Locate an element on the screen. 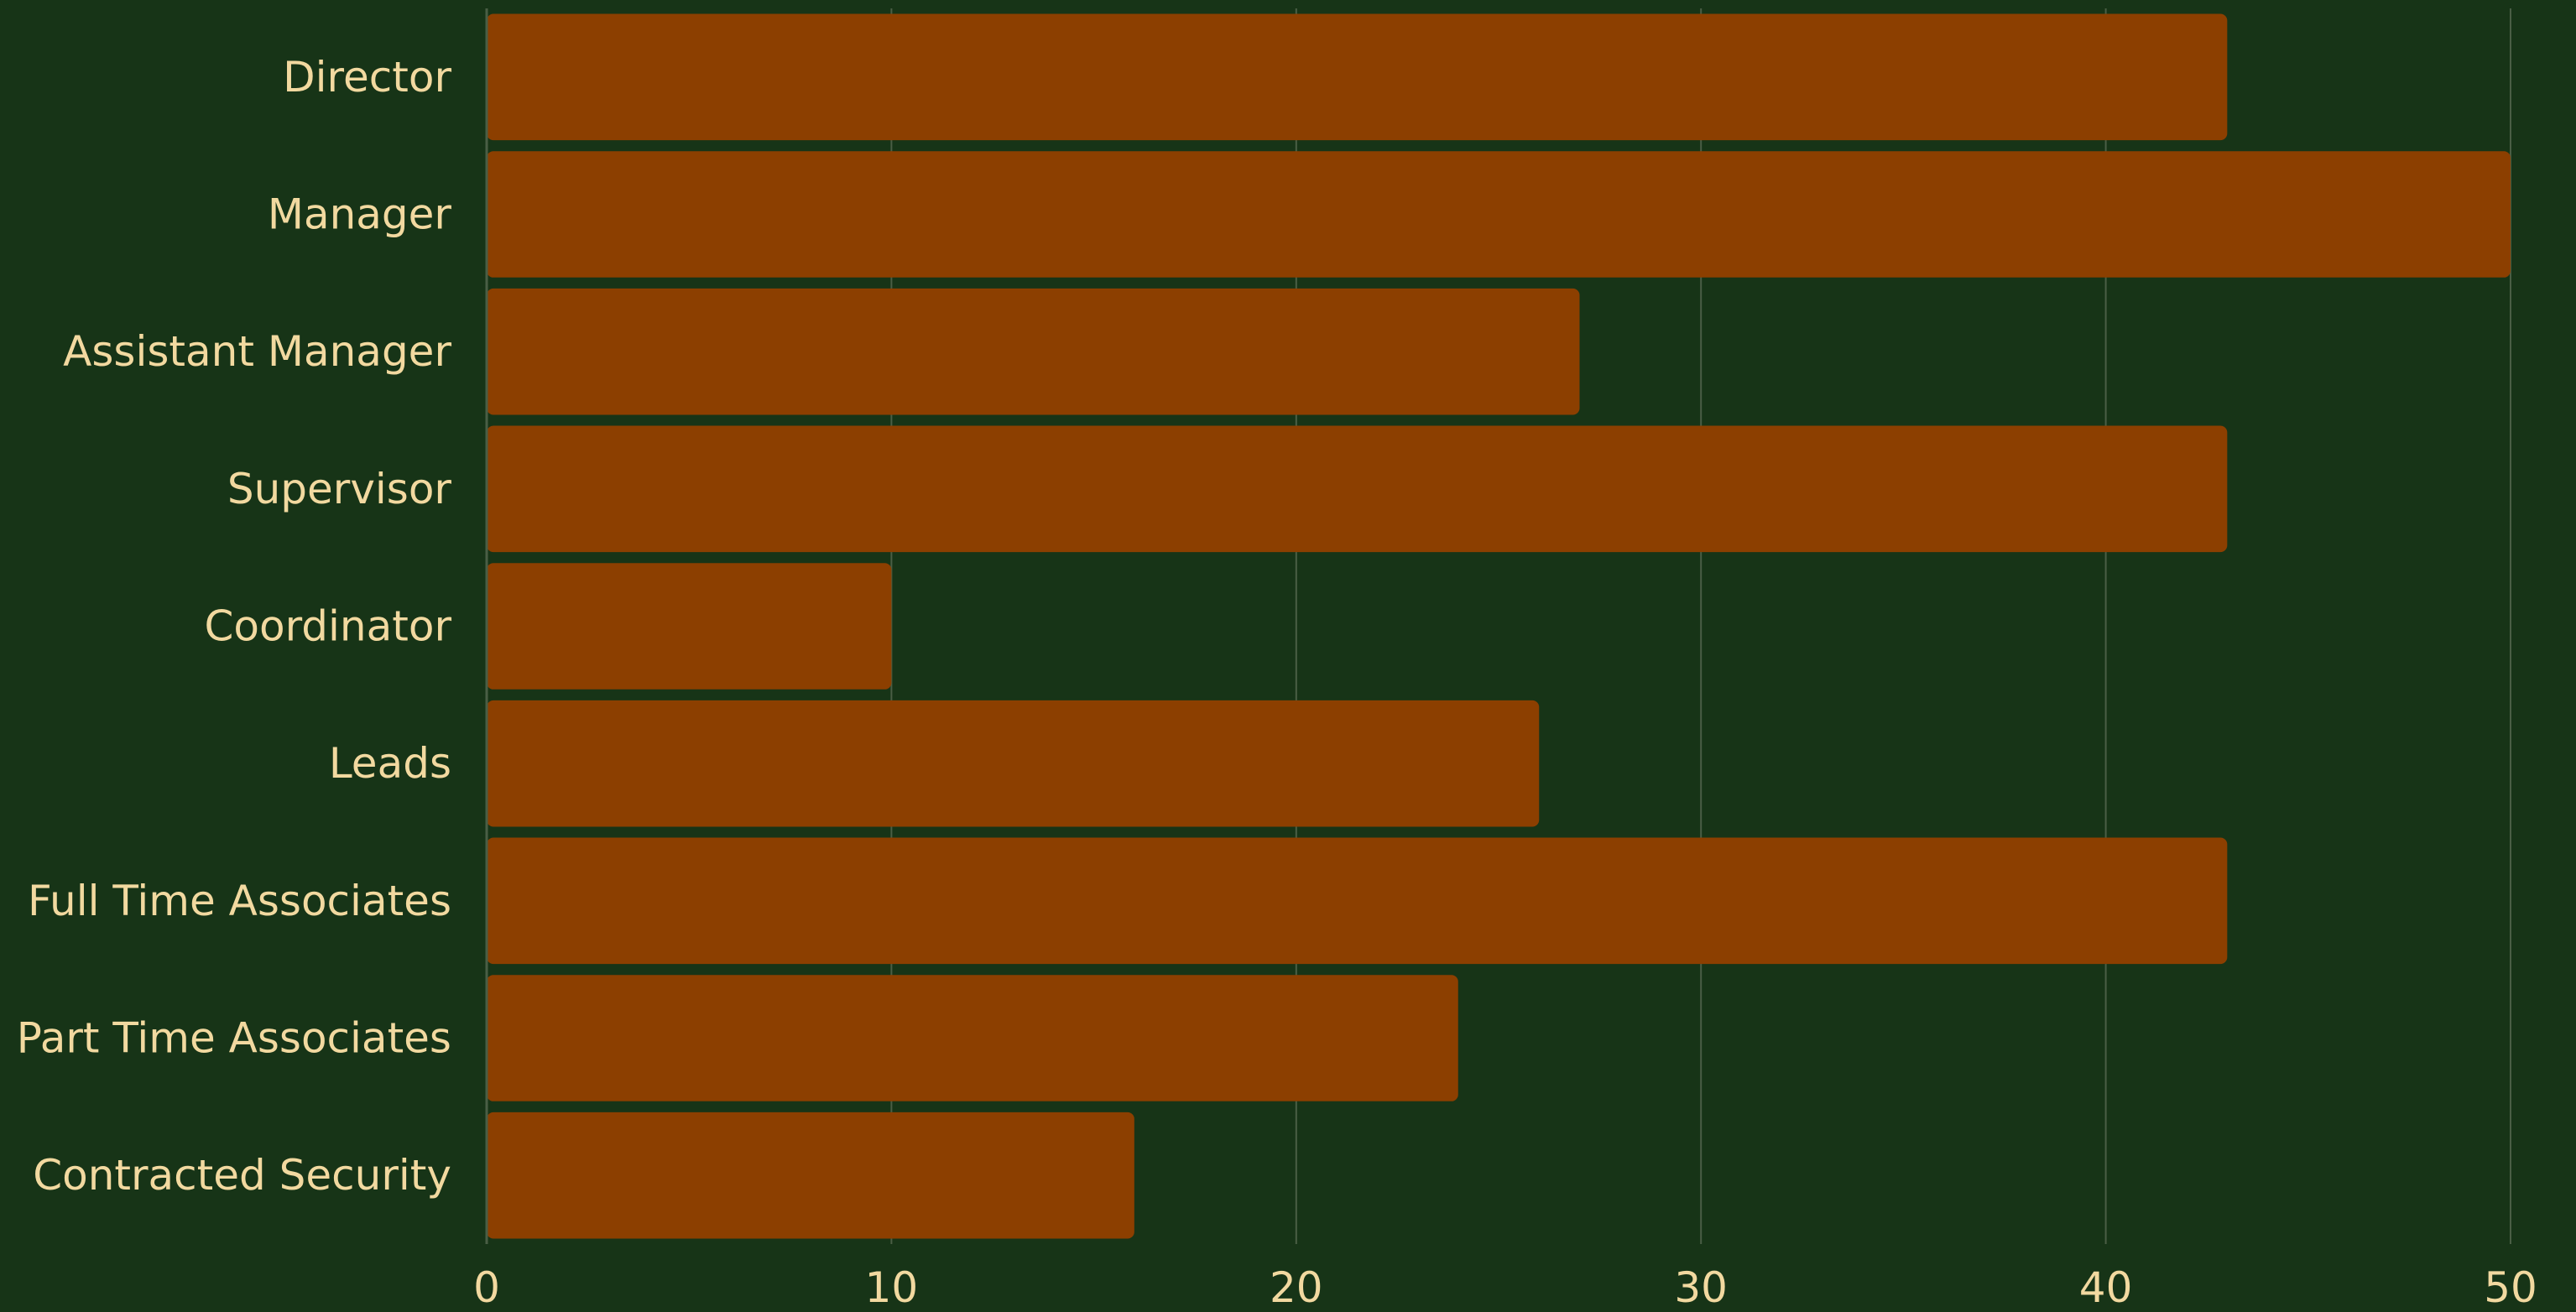 The image size is (2576, 1312). x-tick-label: 0 is located at coordinates (486, 1287).